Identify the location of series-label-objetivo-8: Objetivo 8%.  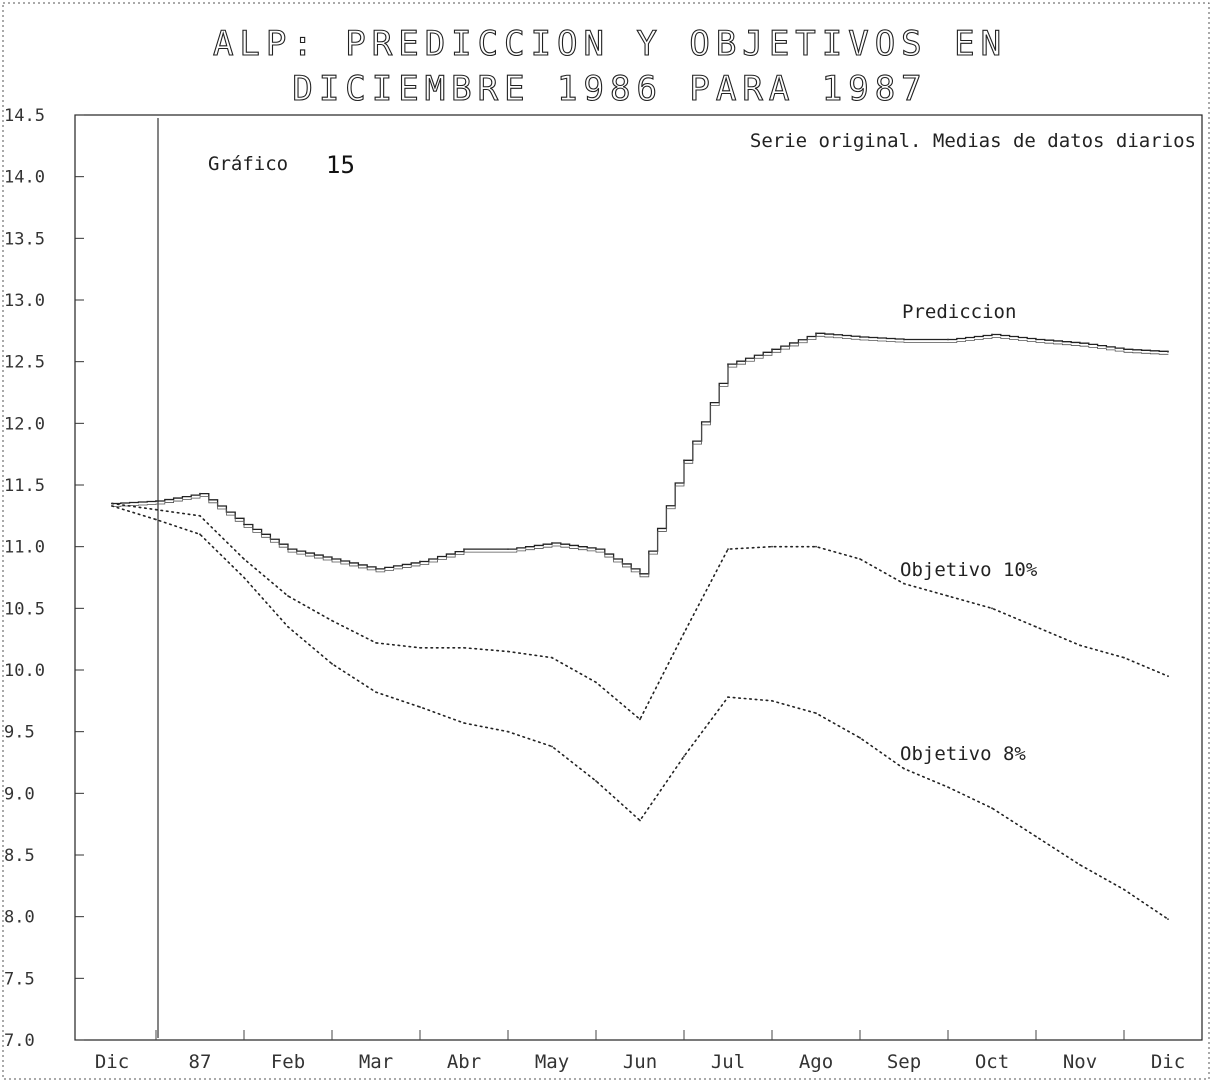
(963, 754).